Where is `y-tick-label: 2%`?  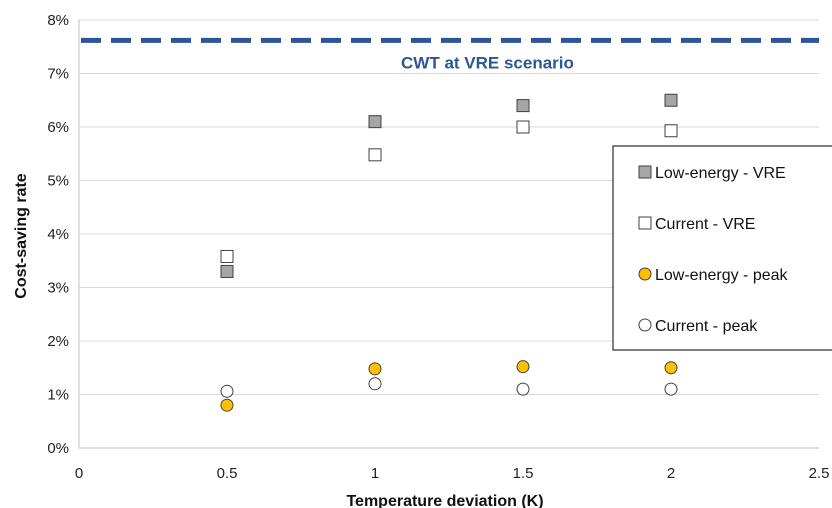
y-tick-label: 2% is located at coordinates (58, 341).